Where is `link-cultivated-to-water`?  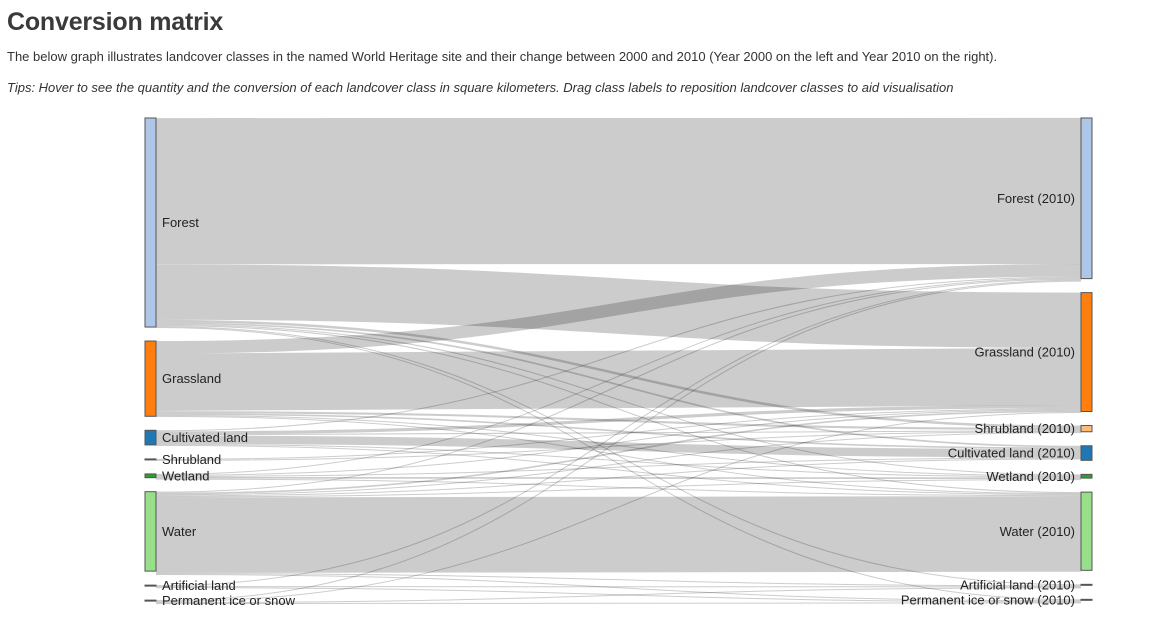
link-cultivated-to-water is located at coordinates (618, 470).